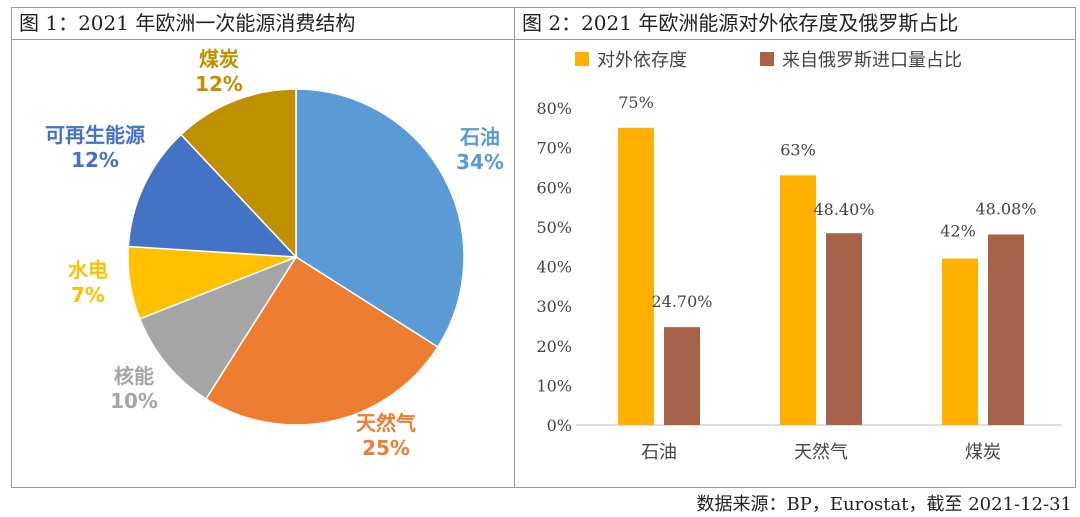 This screenshot has width=1080, height=517. Describe the element at coordinates (554, 187) in the screenshot. I see `y-tick-label: 60%` at that location.